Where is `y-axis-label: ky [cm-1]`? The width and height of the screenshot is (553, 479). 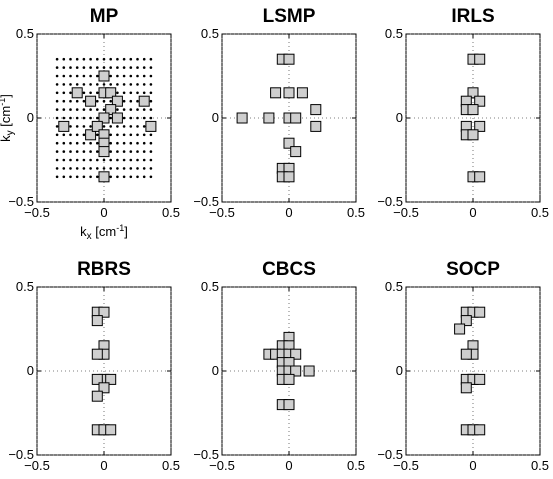
y-axis-label: ky [cm-1] is located at coordinates (8, 118).